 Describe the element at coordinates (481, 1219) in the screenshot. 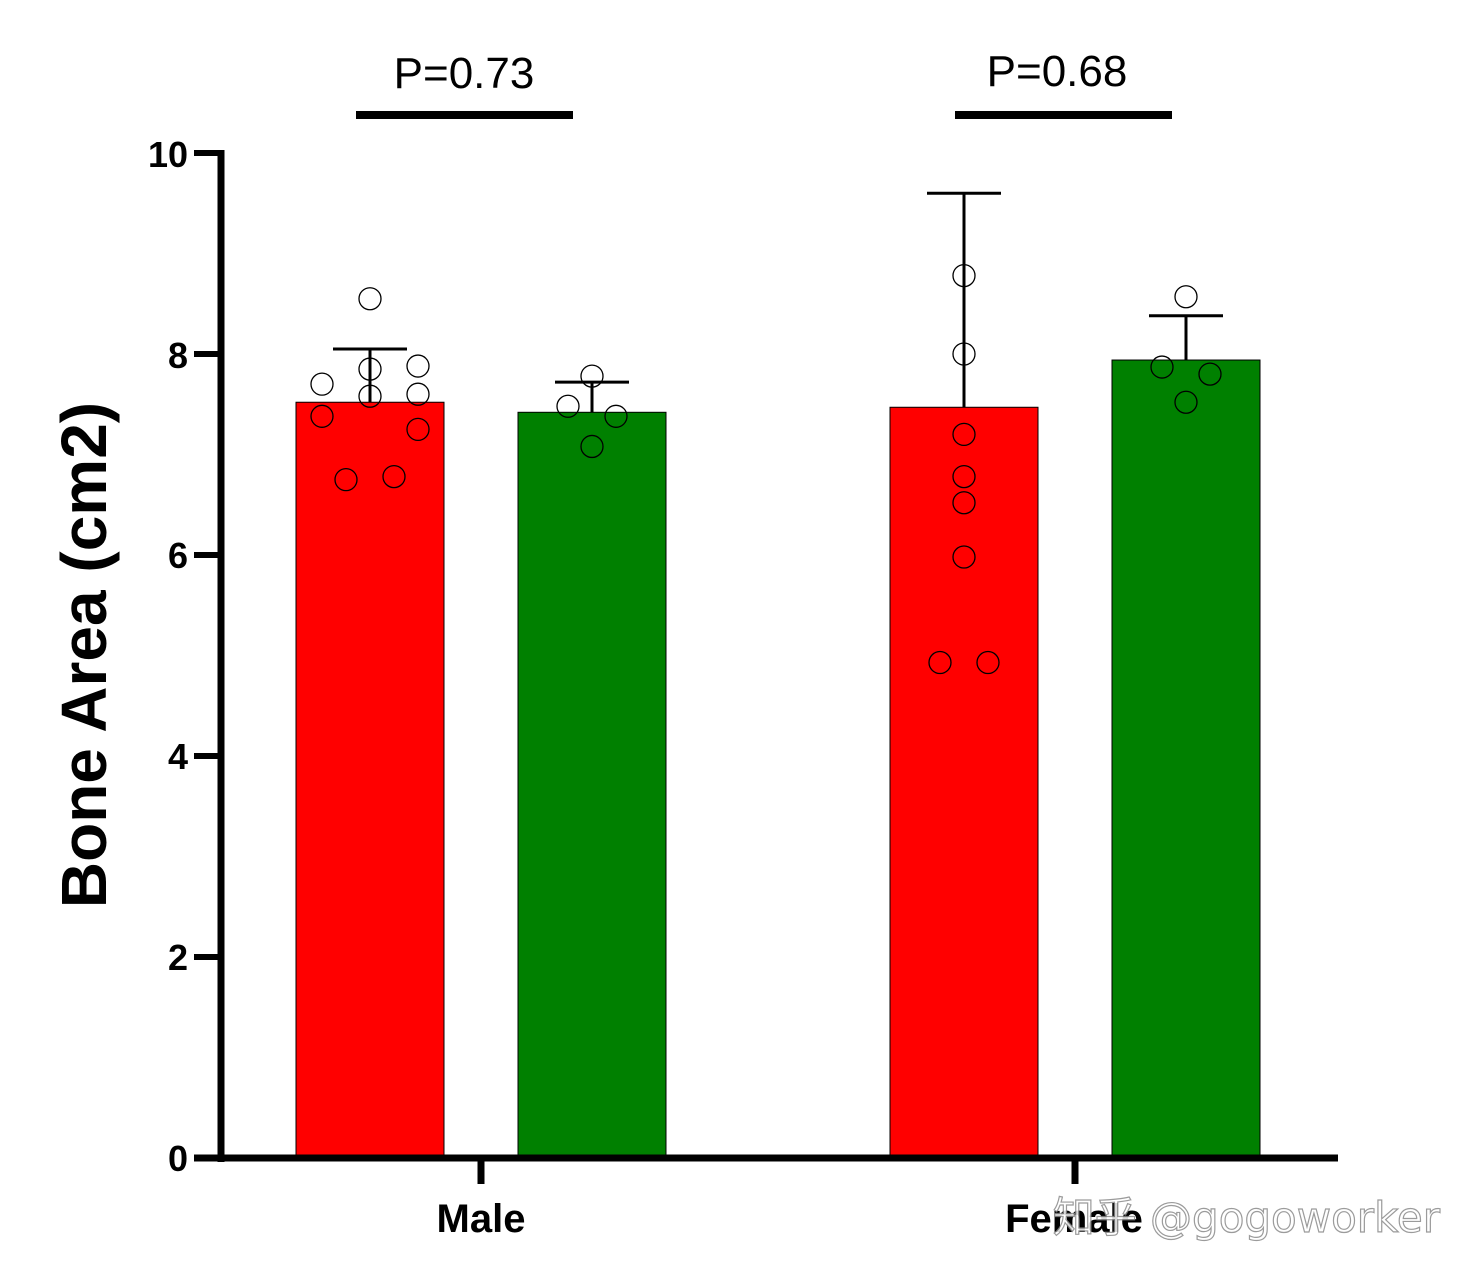

I see `x-category-label-male: Male` at that location.